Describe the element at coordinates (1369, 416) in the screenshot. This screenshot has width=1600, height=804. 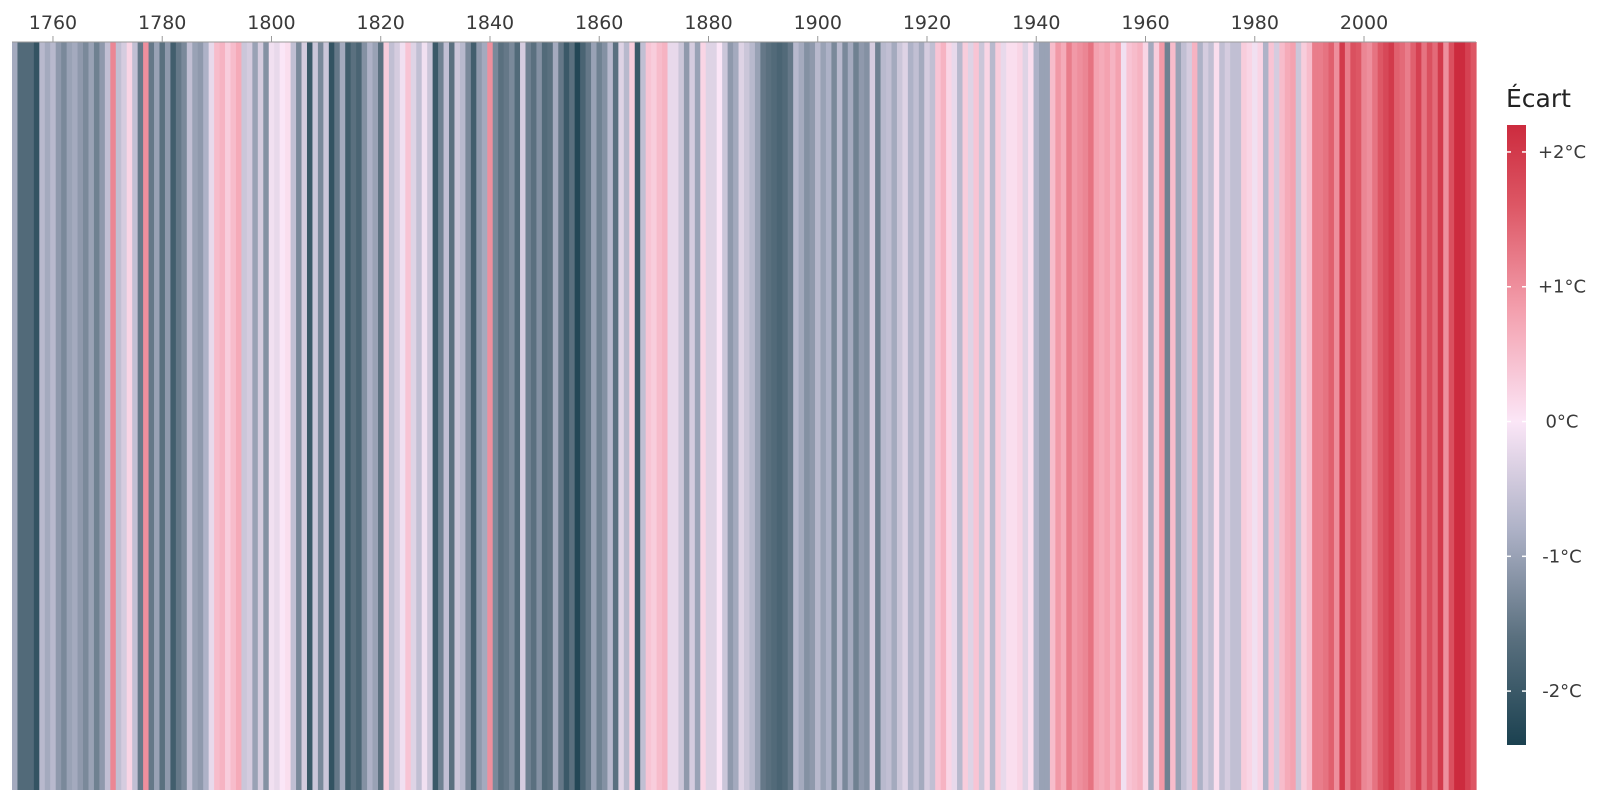
I see `stripe-2001` at that location.